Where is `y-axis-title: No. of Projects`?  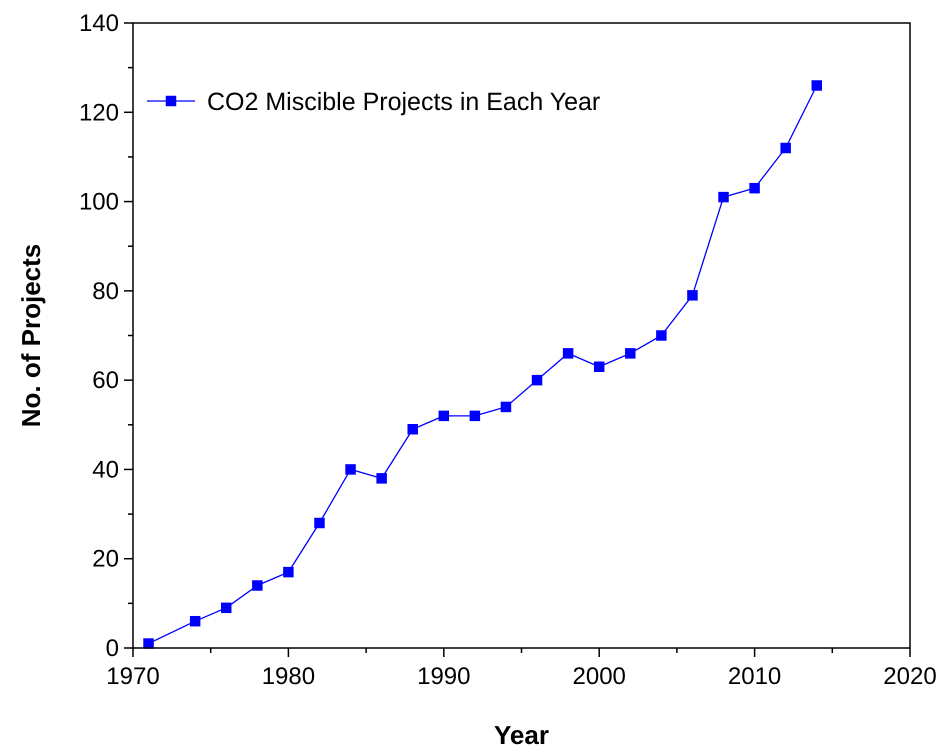
y-axis-title: No. of Projects is located at coordinates (31, 336).